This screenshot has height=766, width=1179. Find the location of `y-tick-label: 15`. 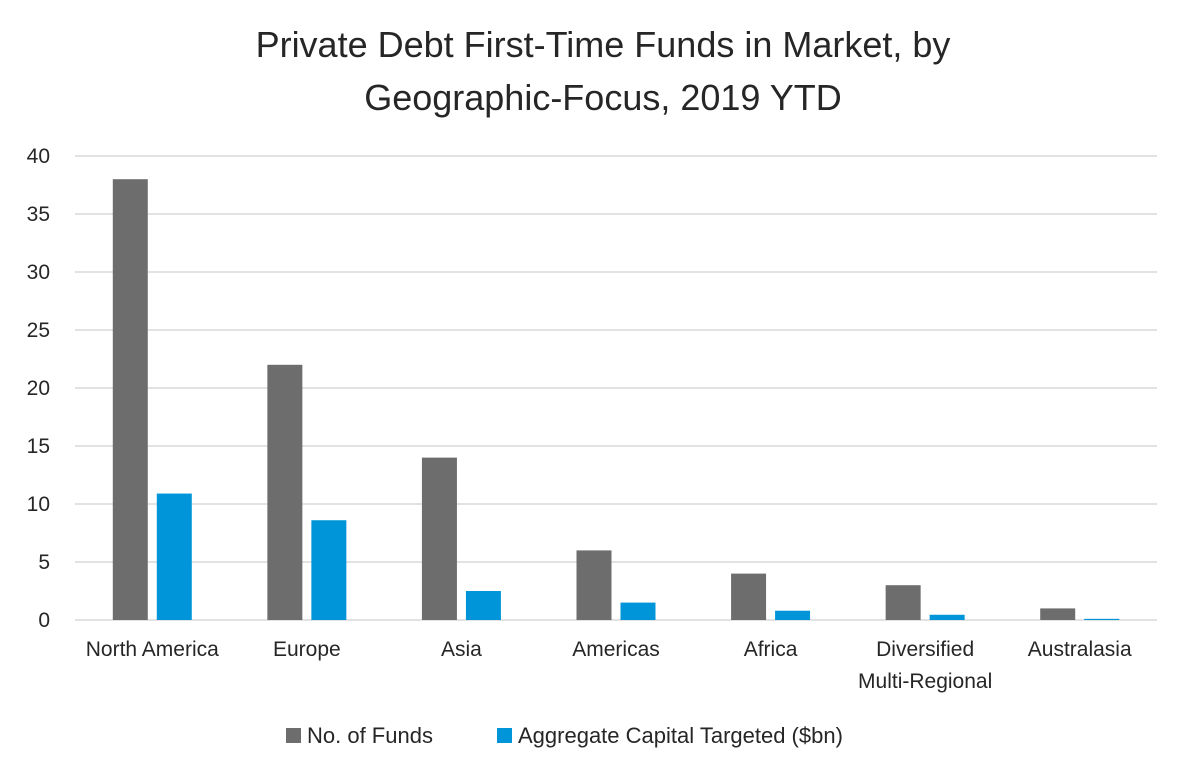

y-tick-label: 15 is located at coordinates (38, 446).